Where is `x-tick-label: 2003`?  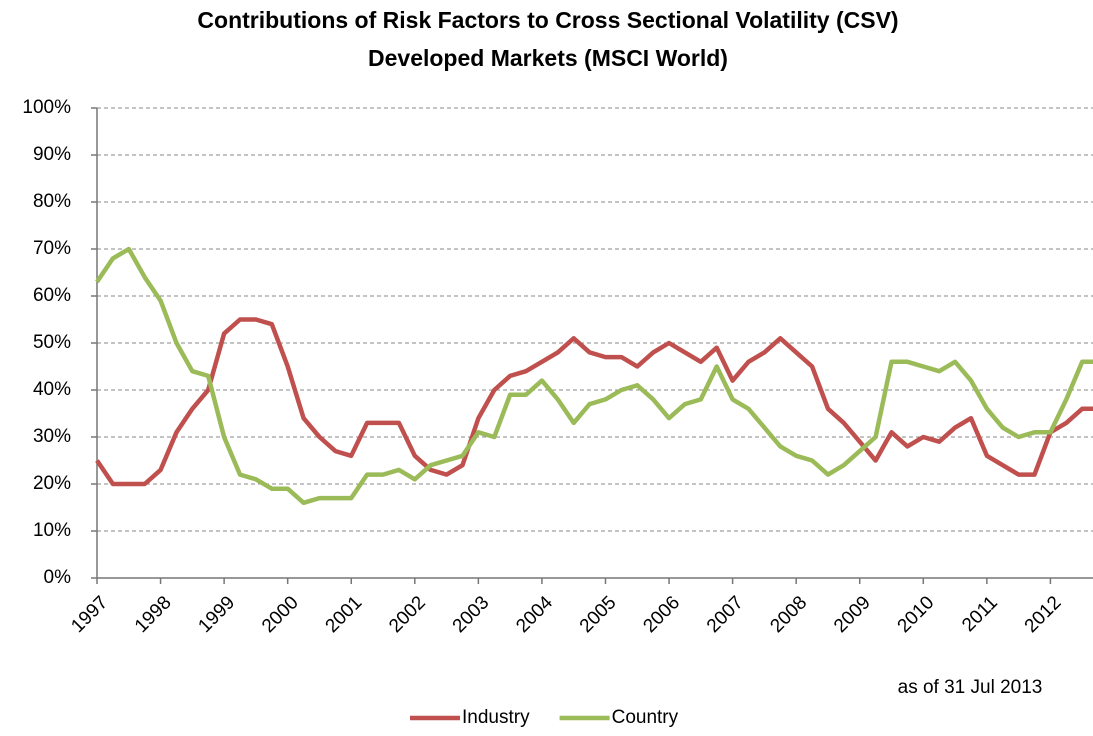
x-tick-label: 2003 is located at coordinates (471, 614).